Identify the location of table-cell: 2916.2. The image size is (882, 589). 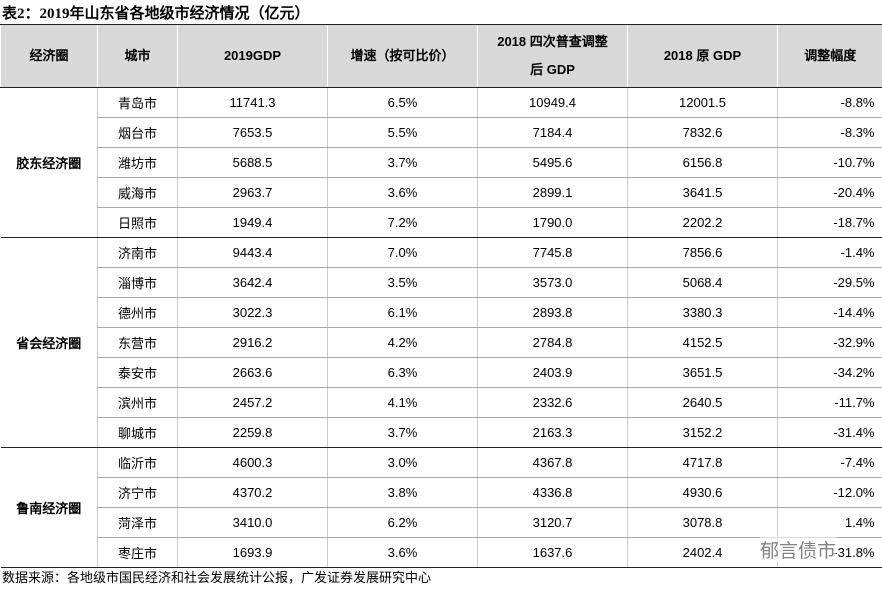
(252, 342).